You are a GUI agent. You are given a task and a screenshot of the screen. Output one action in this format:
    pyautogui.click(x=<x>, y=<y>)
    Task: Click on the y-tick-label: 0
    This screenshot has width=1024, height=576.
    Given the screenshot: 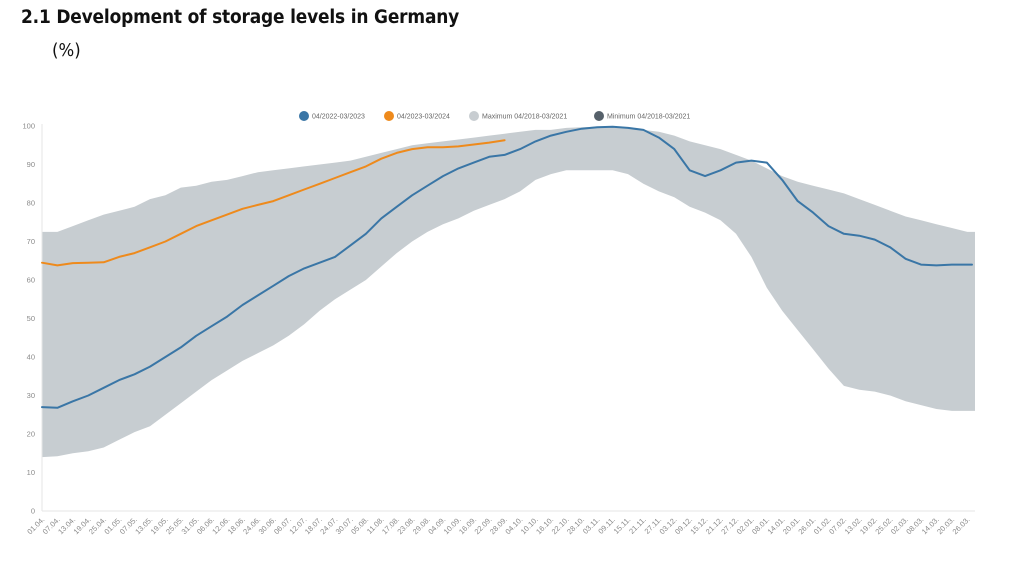 What is the action you would take?
    pyautogui.click(x=33, y=511)
    